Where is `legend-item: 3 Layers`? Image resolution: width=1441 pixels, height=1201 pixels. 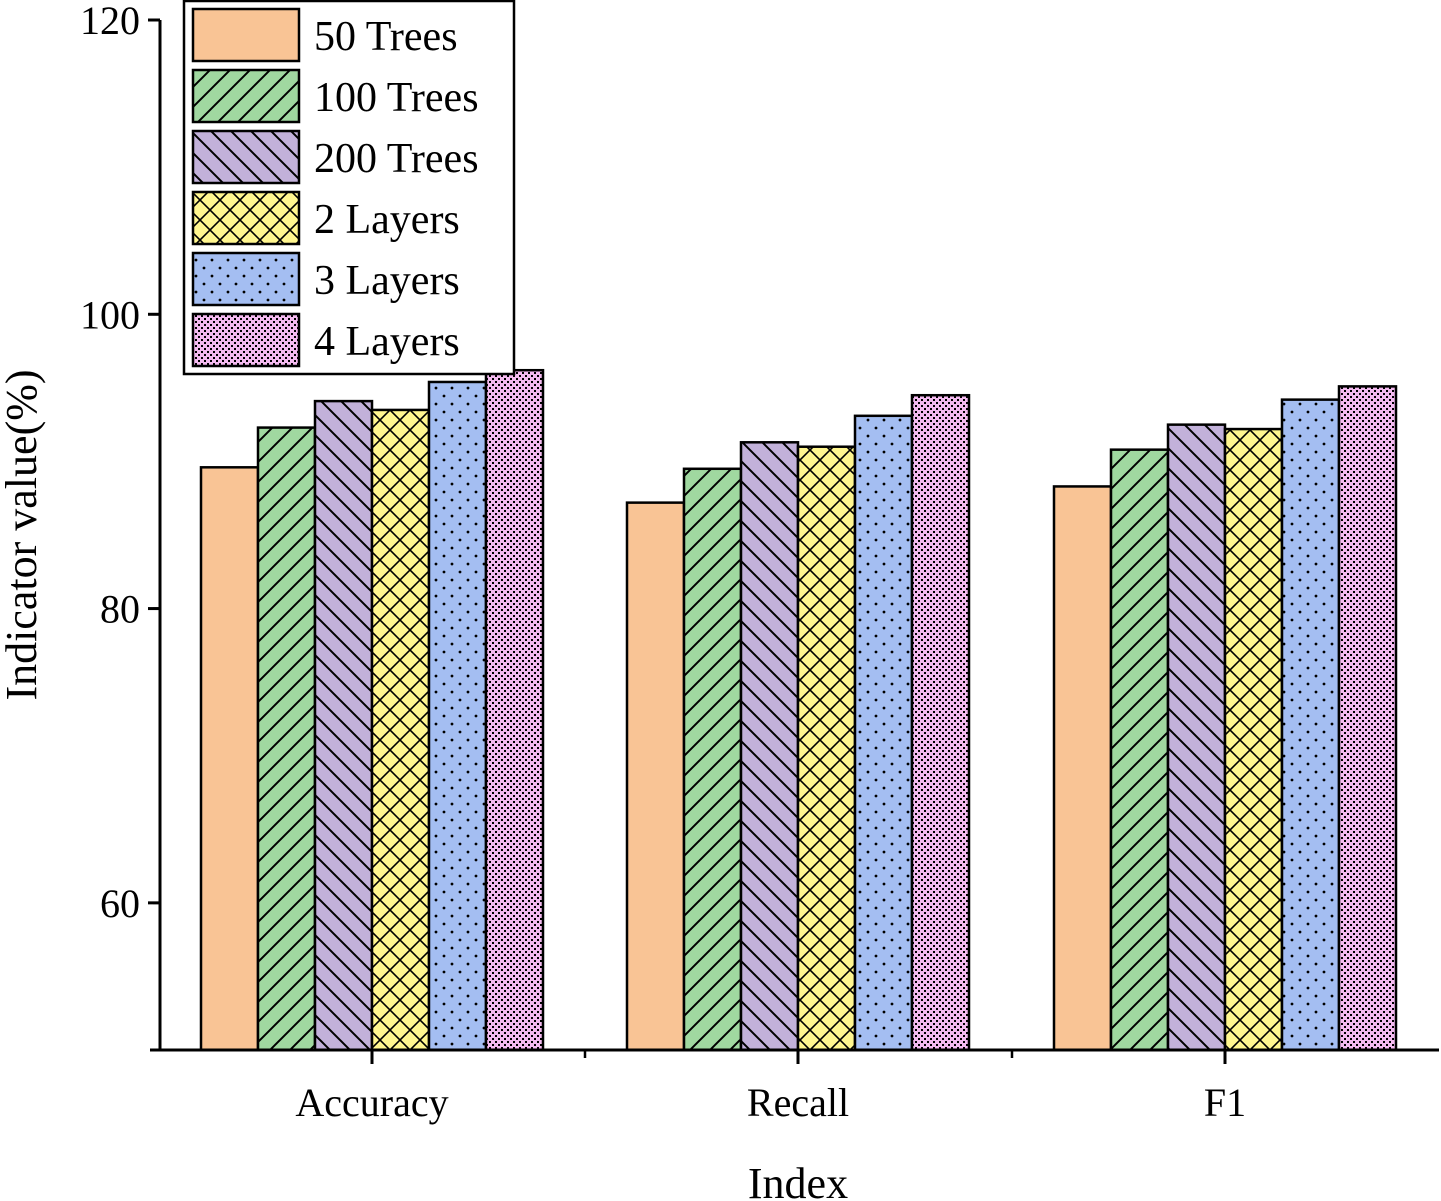 legend-item: 3 Layers is located at coordinates (325, 279).